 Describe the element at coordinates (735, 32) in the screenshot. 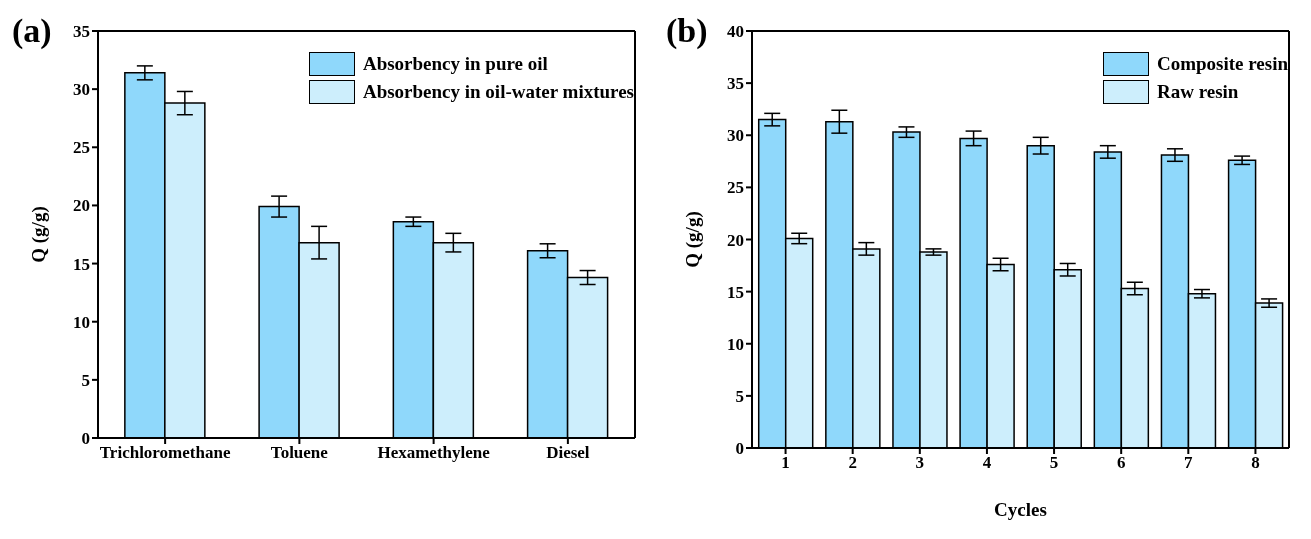

I see `y-tick-label: 40` at that location.